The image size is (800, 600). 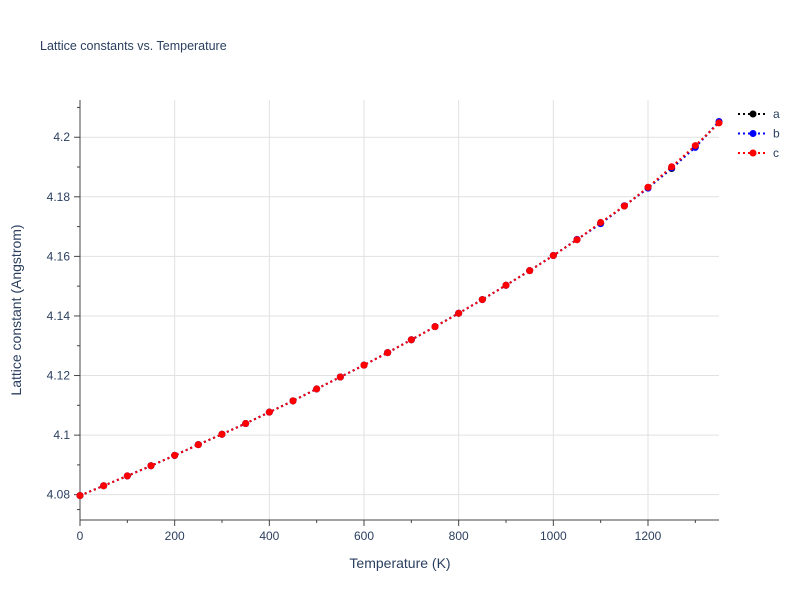 I want to click on legend-item-c: c, so click(x=758, y=153).